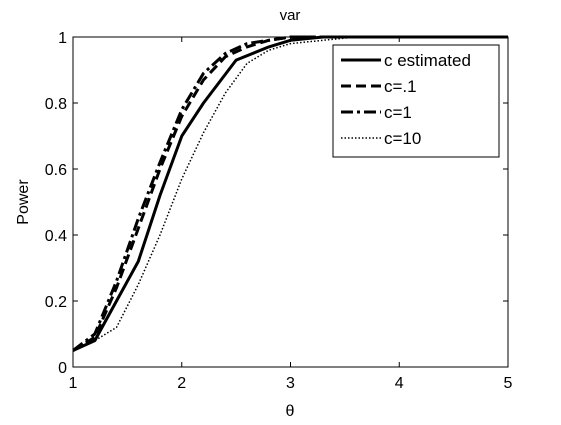 The height and width of the screenshot is (425, 561). I want to click on legend: c estimated c=.1 c=1 c=10, so click(416, 101).